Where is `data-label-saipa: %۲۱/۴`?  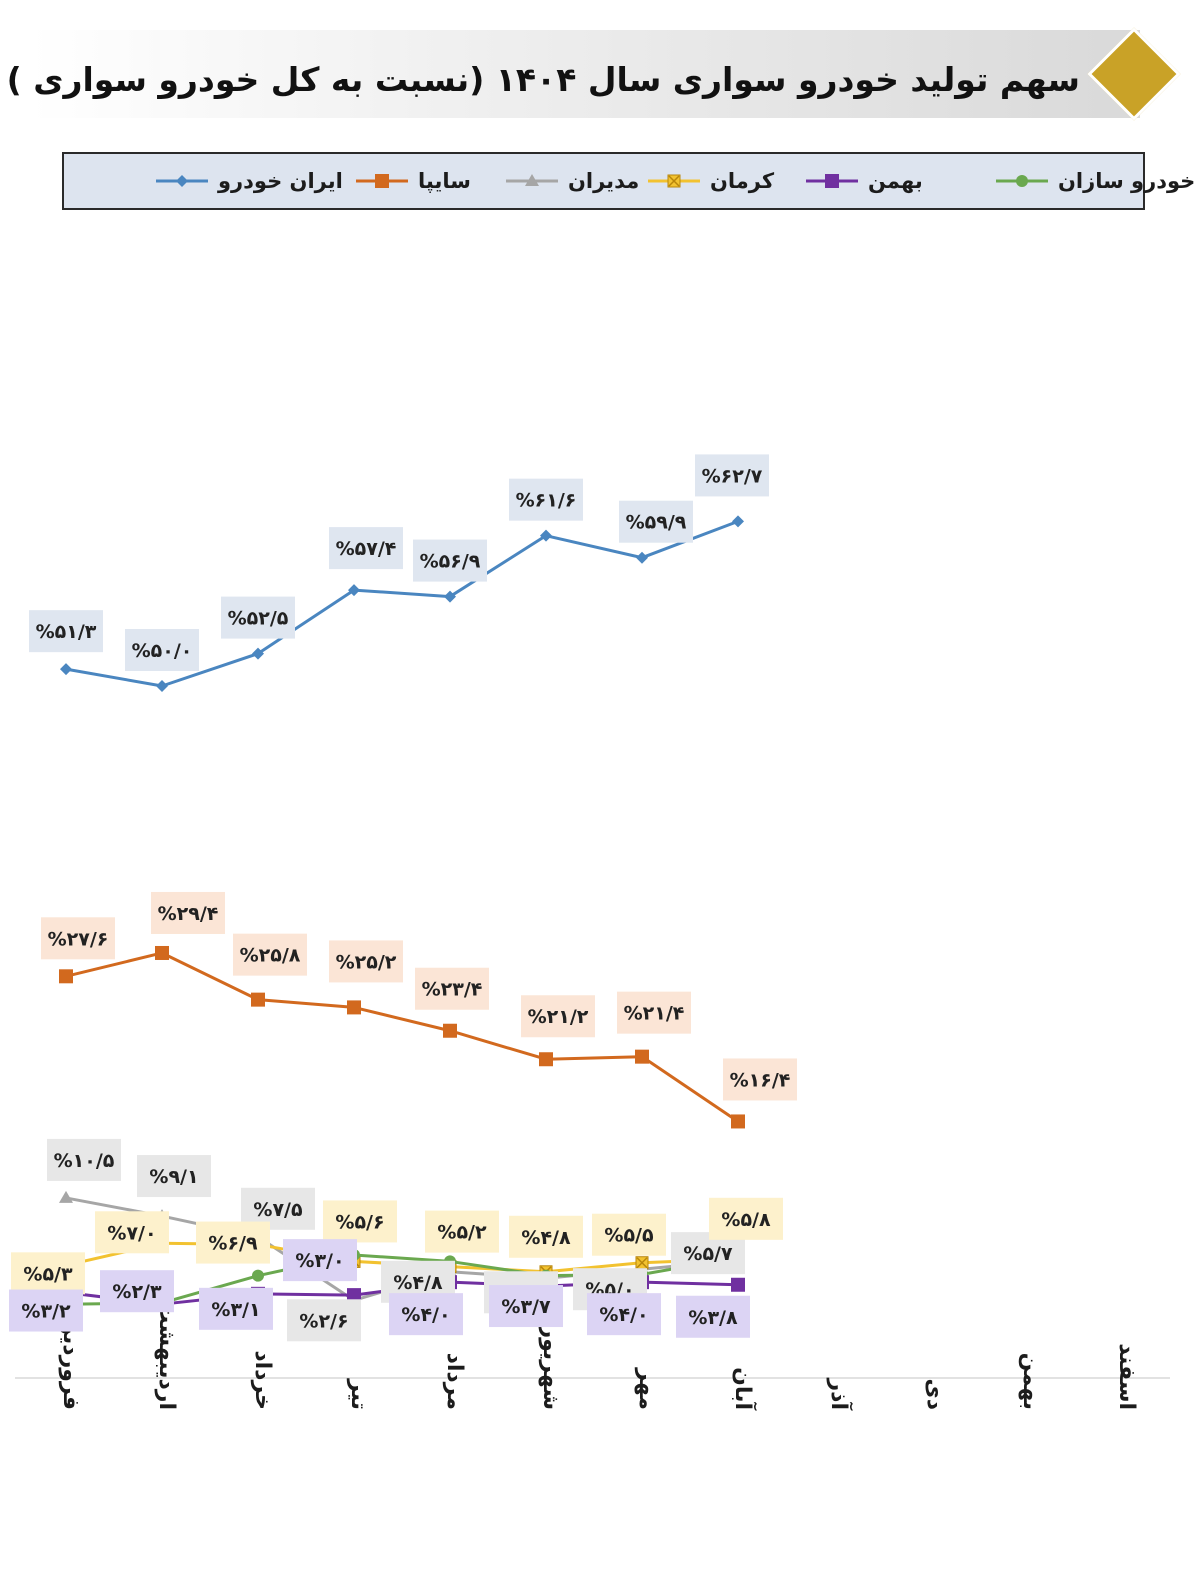 data-label-saipa: %۲۱/۴ is located at coordinates (654, 1012).